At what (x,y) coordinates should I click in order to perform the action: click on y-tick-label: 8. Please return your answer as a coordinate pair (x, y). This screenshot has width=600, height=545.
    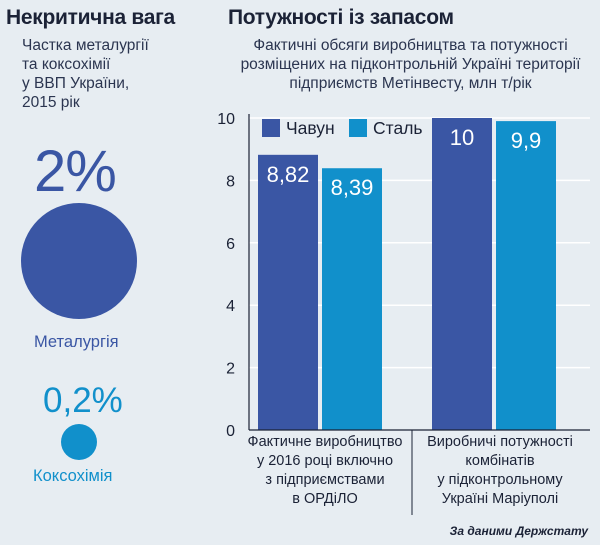
    Looking at the image, I should click on (230, 181).